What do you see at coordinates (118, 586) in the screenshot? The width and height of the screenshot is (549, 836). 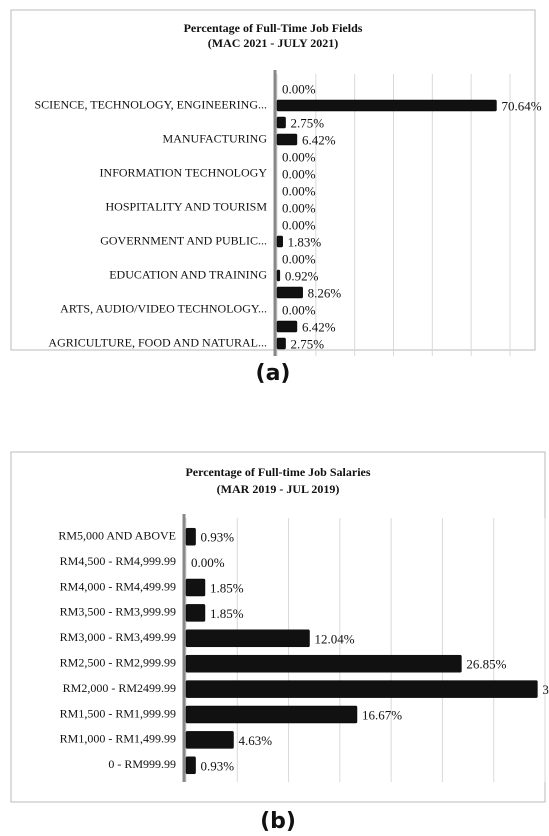 I see `category-label: RM4,000 - RM4,499.99` at bounding box center [118, 586].